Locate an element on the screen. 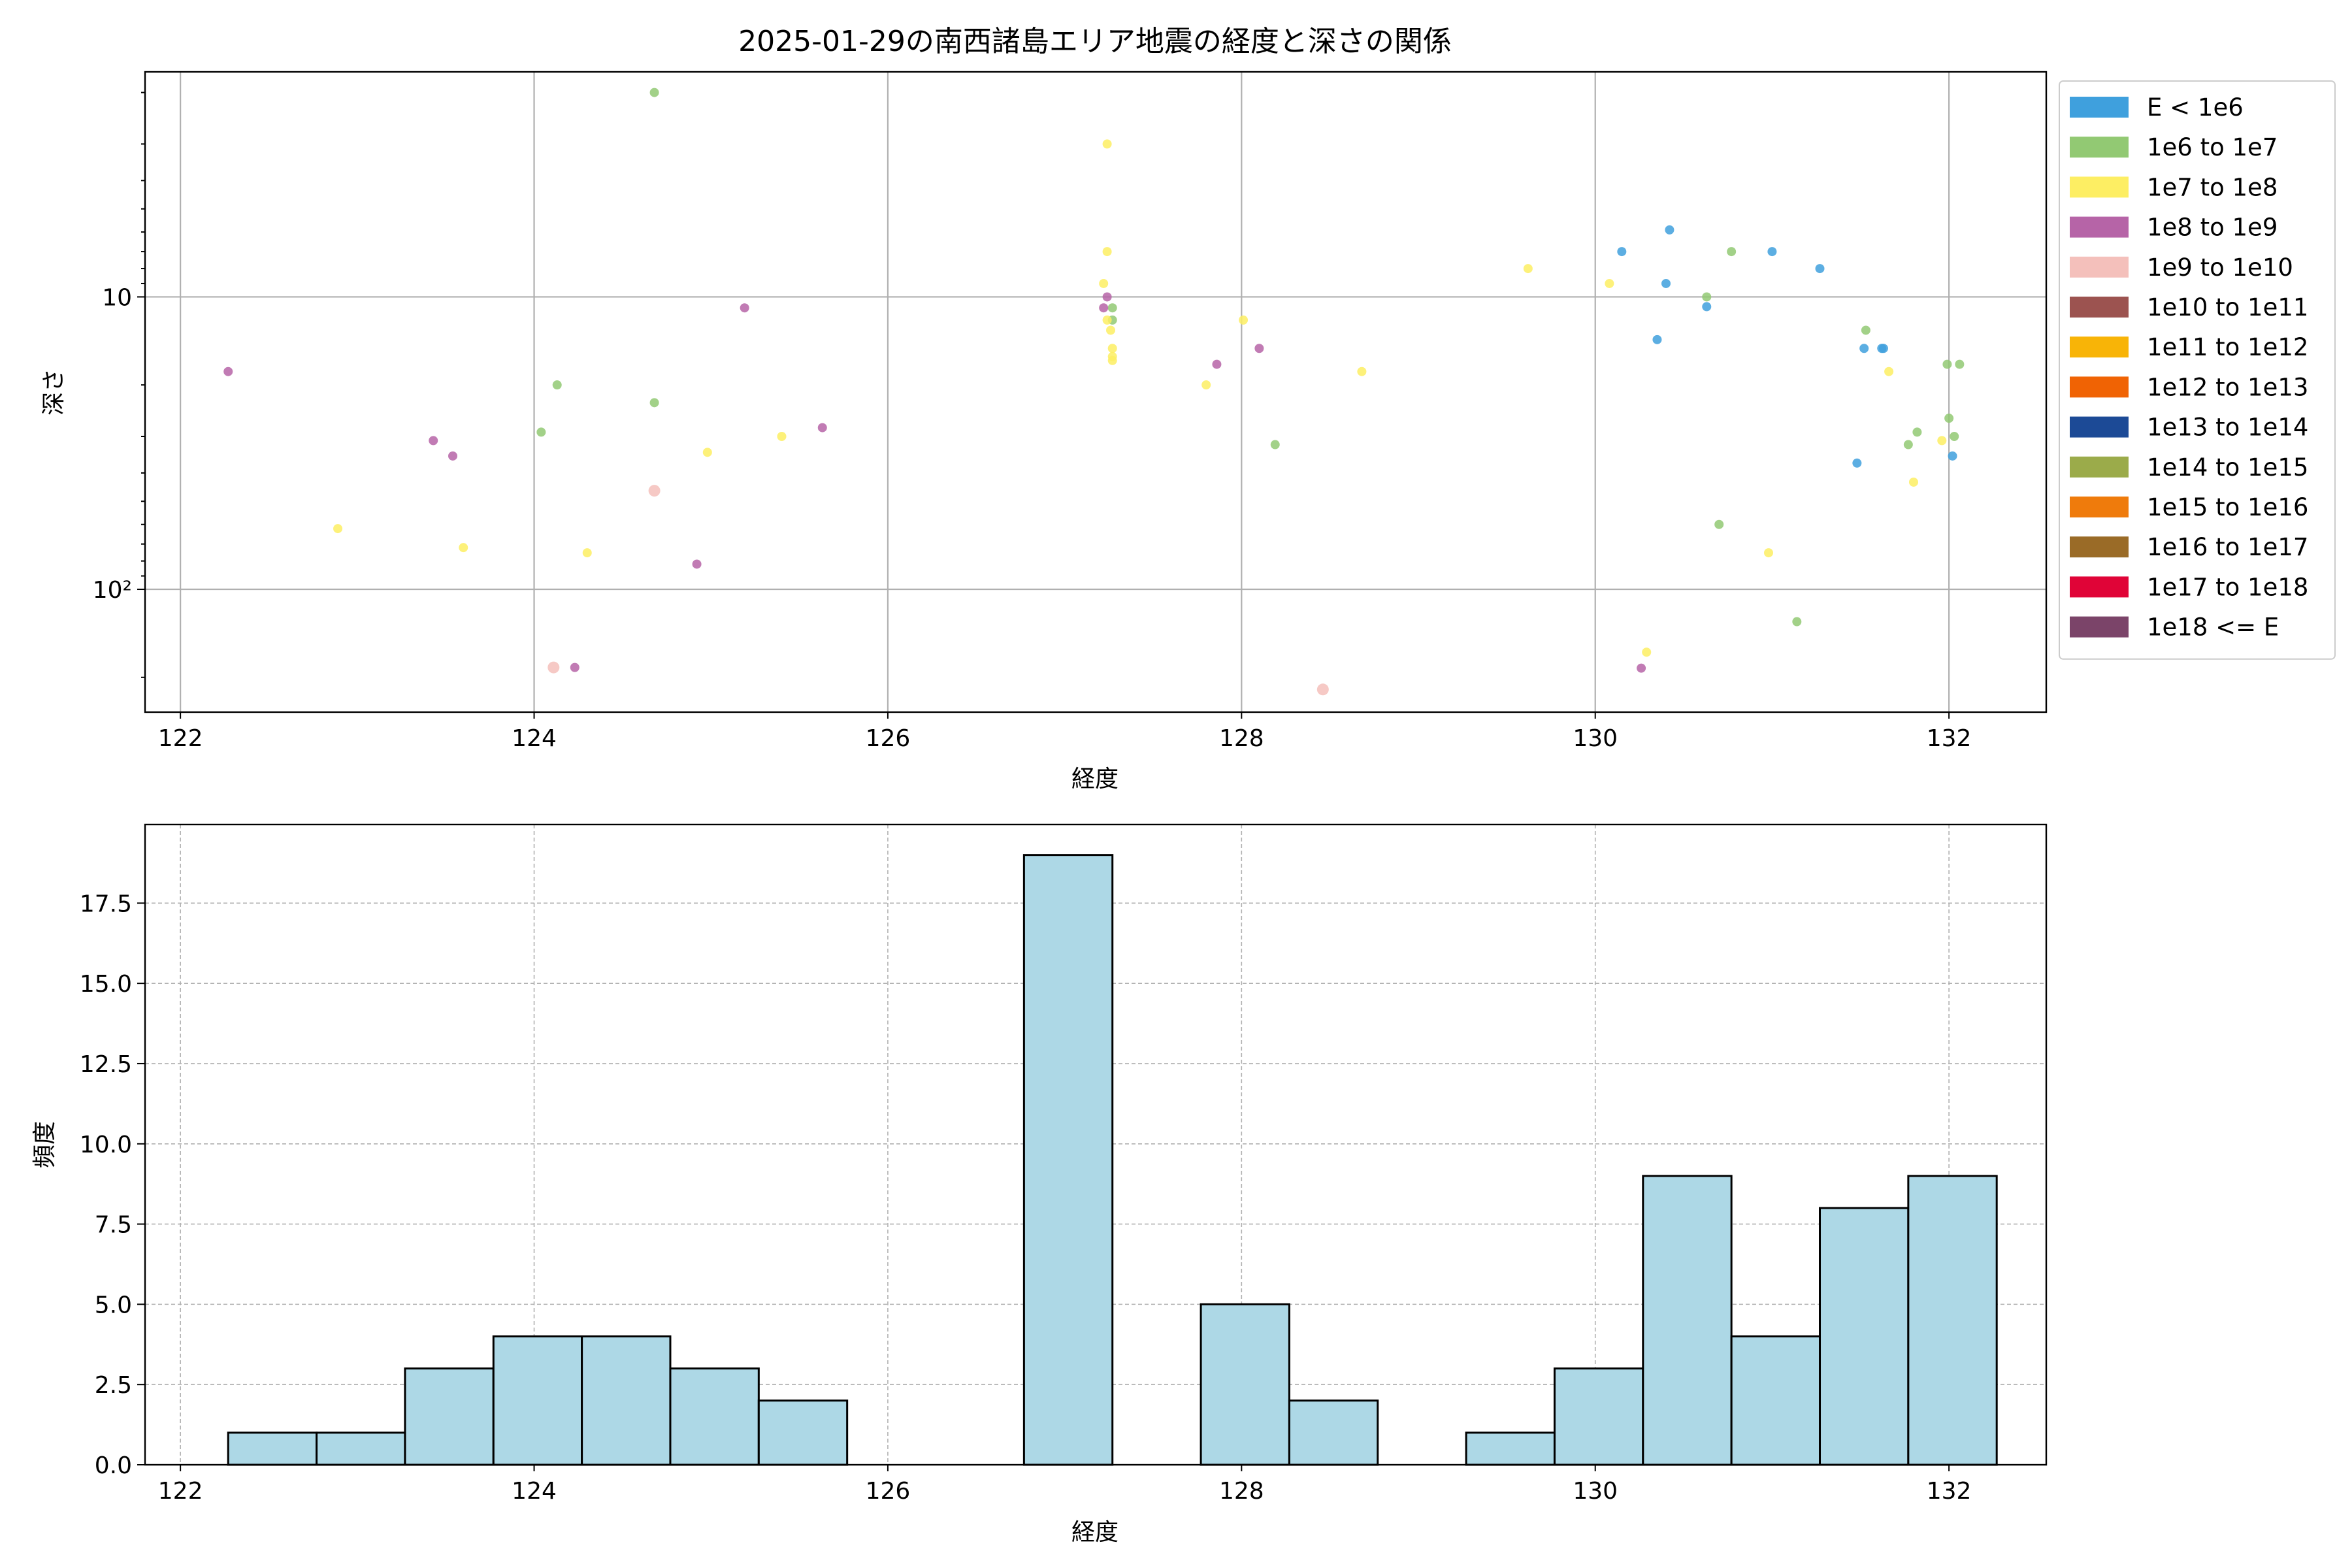 The width and height of the screenshot is (2352, 1568). legend-entry-label: 1e17 to 1e18 is located at coordinates (2227, 587).